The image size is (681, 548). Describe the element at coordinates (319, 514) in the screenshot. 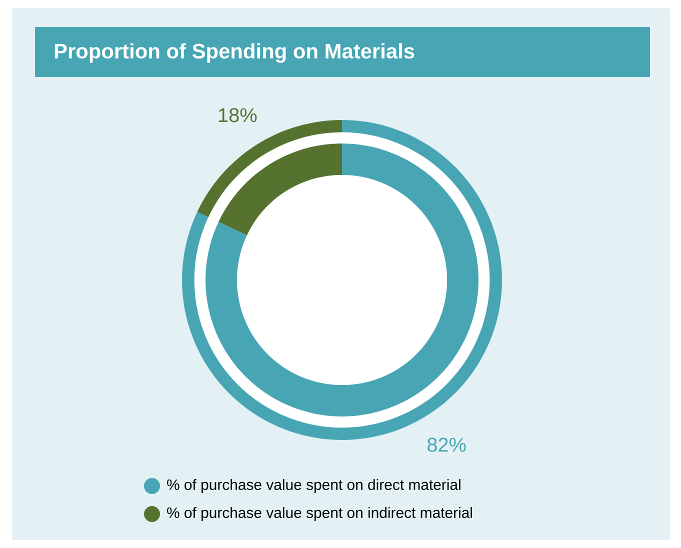

I see `legend-label: % of purchase value spent on indirect material` at that location.